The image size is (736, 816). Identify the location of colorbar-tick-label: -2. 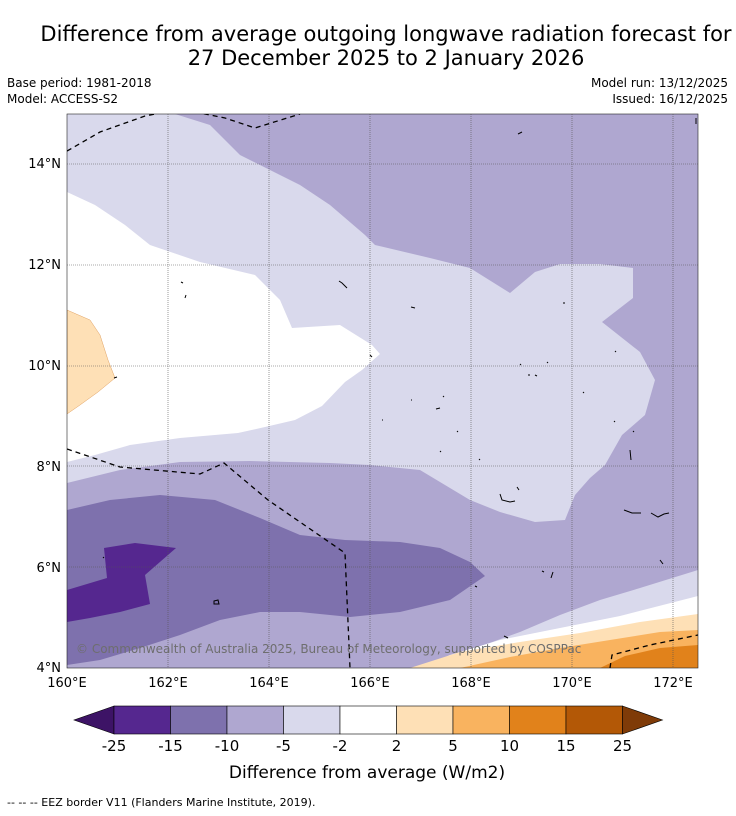
(340, 746).